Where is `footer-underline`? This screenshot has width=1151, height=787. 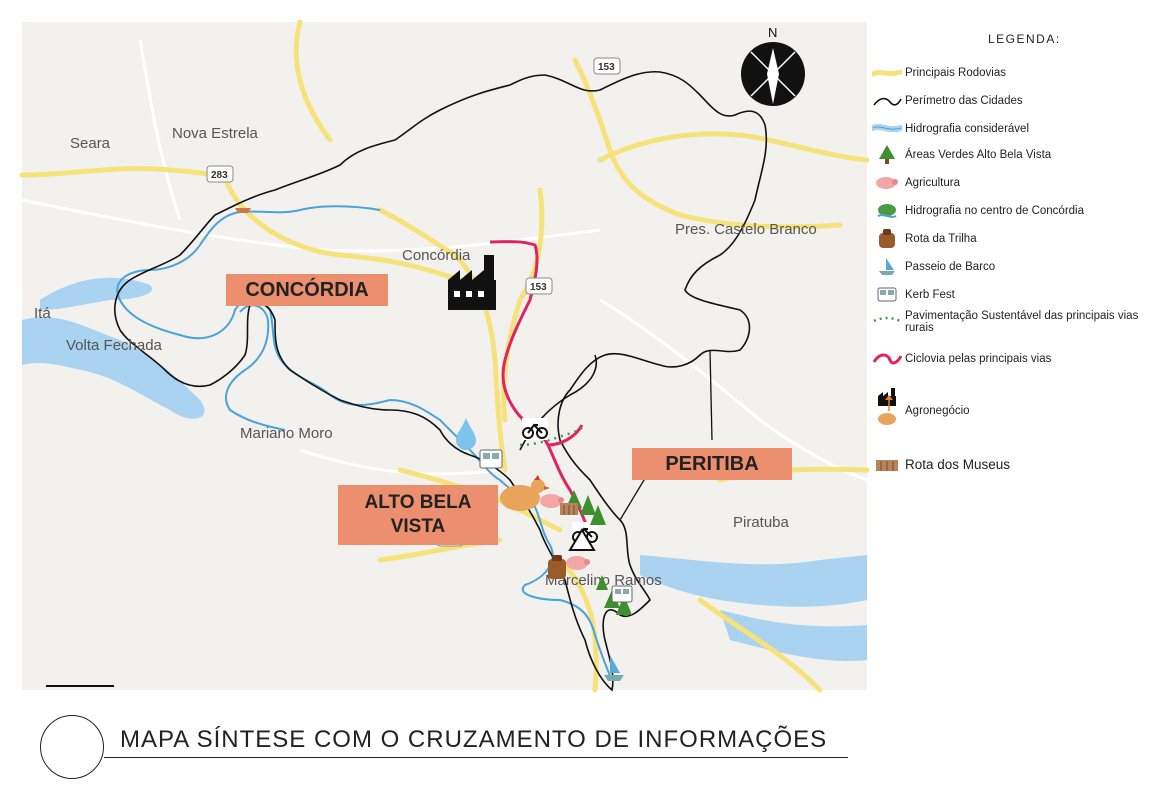
footer-underline is located at coordinates (476, 757).